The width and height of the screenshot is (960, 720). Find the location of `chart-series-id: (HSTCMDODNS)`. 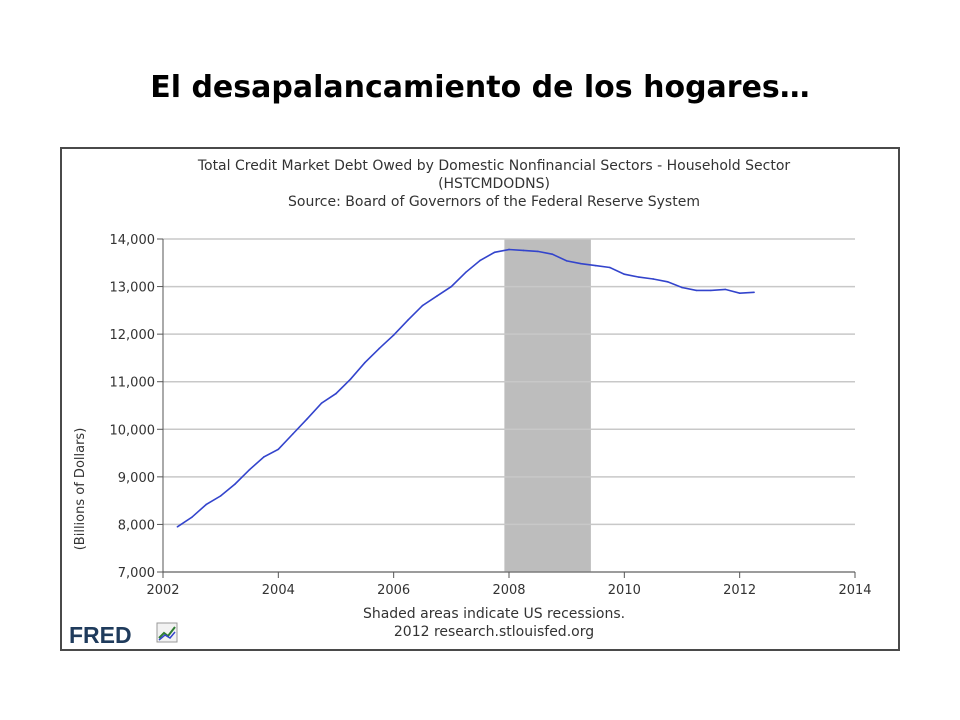

chart-series-id: (HSTCMDODNS) is located at coordinates (494, 184).